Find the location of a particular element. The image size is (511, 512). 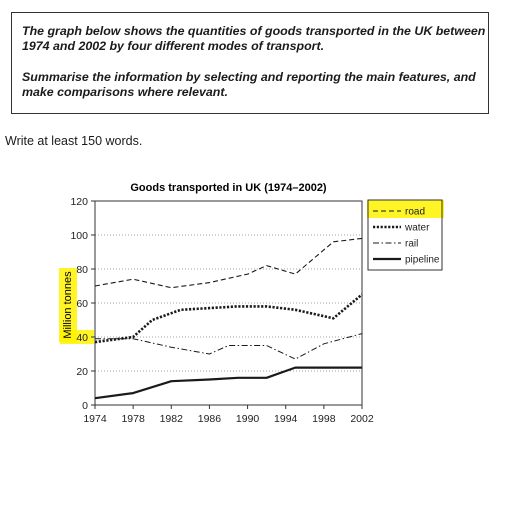

series-line-road is located at coordinates (228, 263).